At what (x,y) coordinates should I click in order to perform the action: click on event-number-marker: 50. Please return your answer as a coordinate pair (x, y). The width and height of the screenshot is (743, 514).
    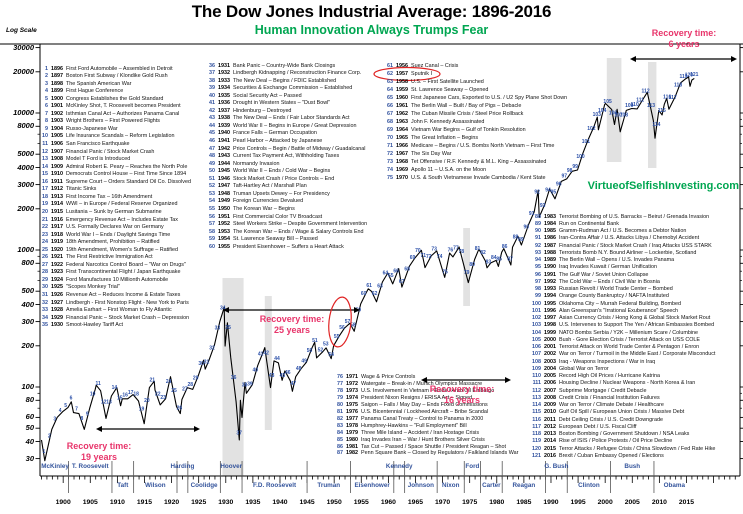
    Looking at the image, I should click on (310, 351).